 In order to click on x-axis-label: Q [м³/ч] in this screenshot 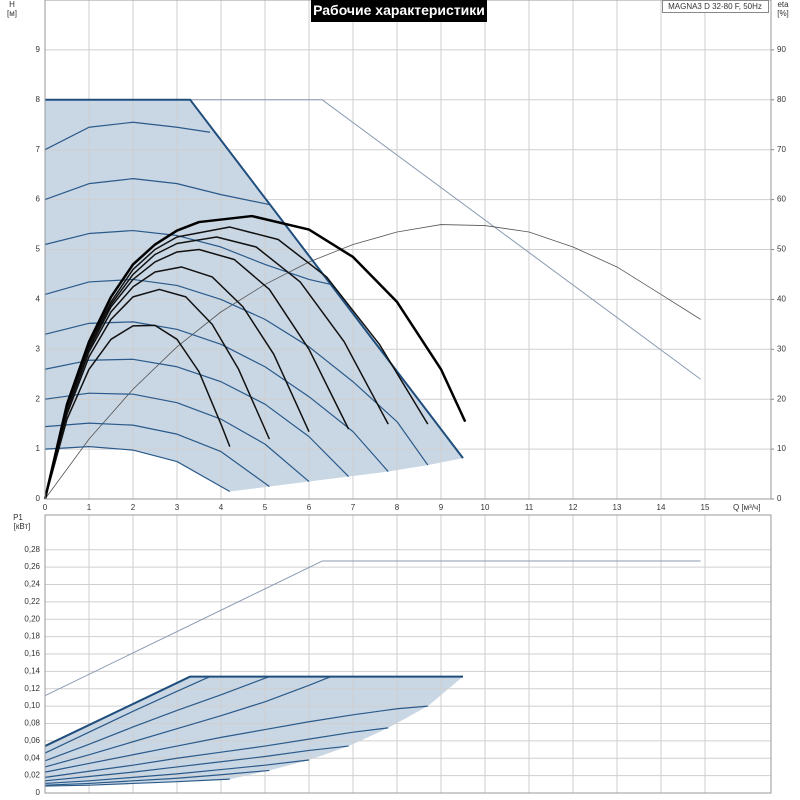, I will do `click(746, 507)`.